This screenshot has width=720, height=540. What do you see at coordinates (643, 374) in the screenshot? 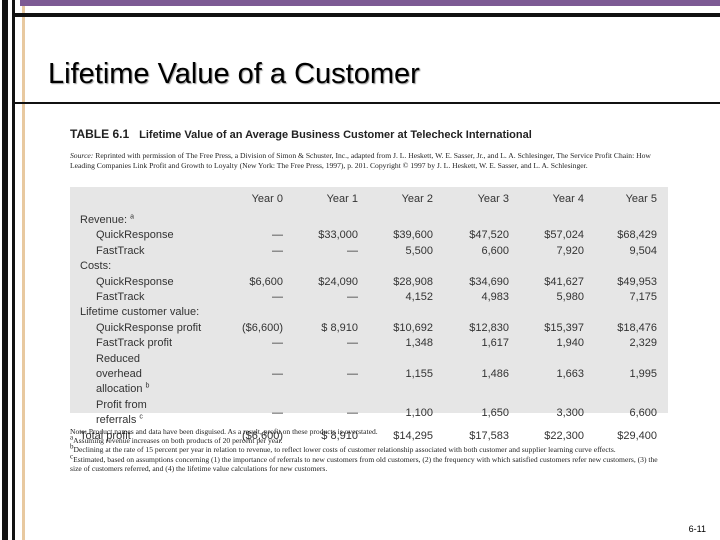
I see `cell: 1,995` at bounding box center [643, 374].